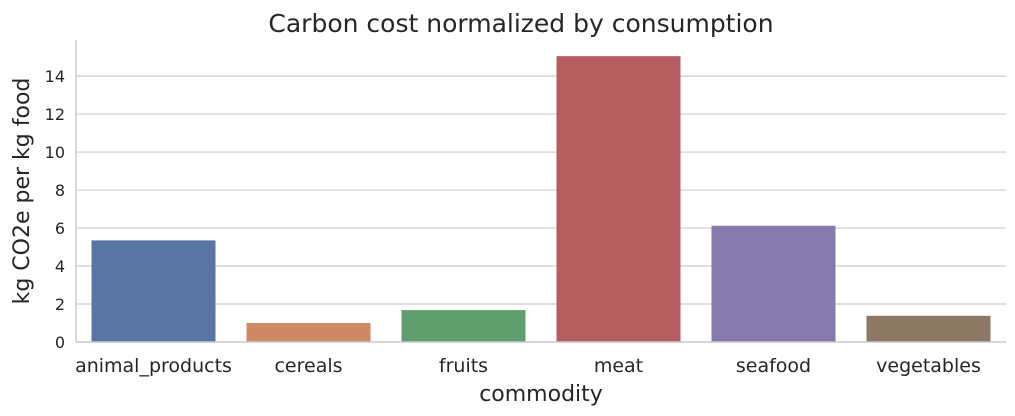 This screenshot has width=1015, height=416. What do you see at coordinates (60, 228) in the screenshot?
I see `y-tick-label-6: 6` at bounding box center [60, 228].